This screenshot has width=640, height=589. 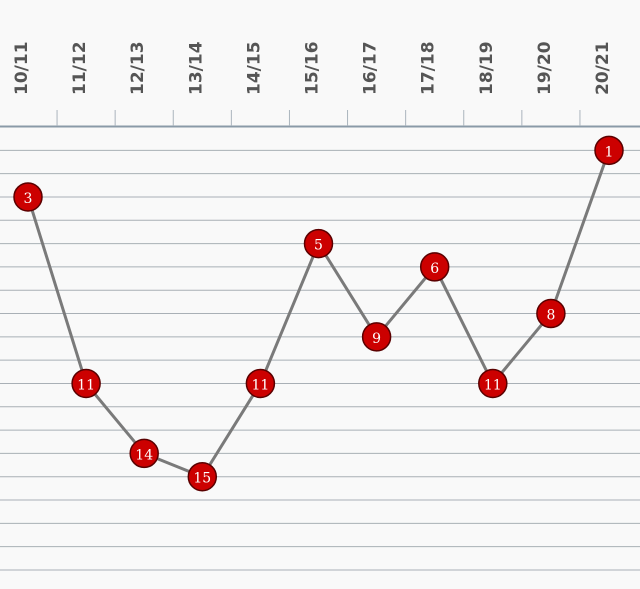 I want to click on data-label: 8, so click(x=550, y=316).